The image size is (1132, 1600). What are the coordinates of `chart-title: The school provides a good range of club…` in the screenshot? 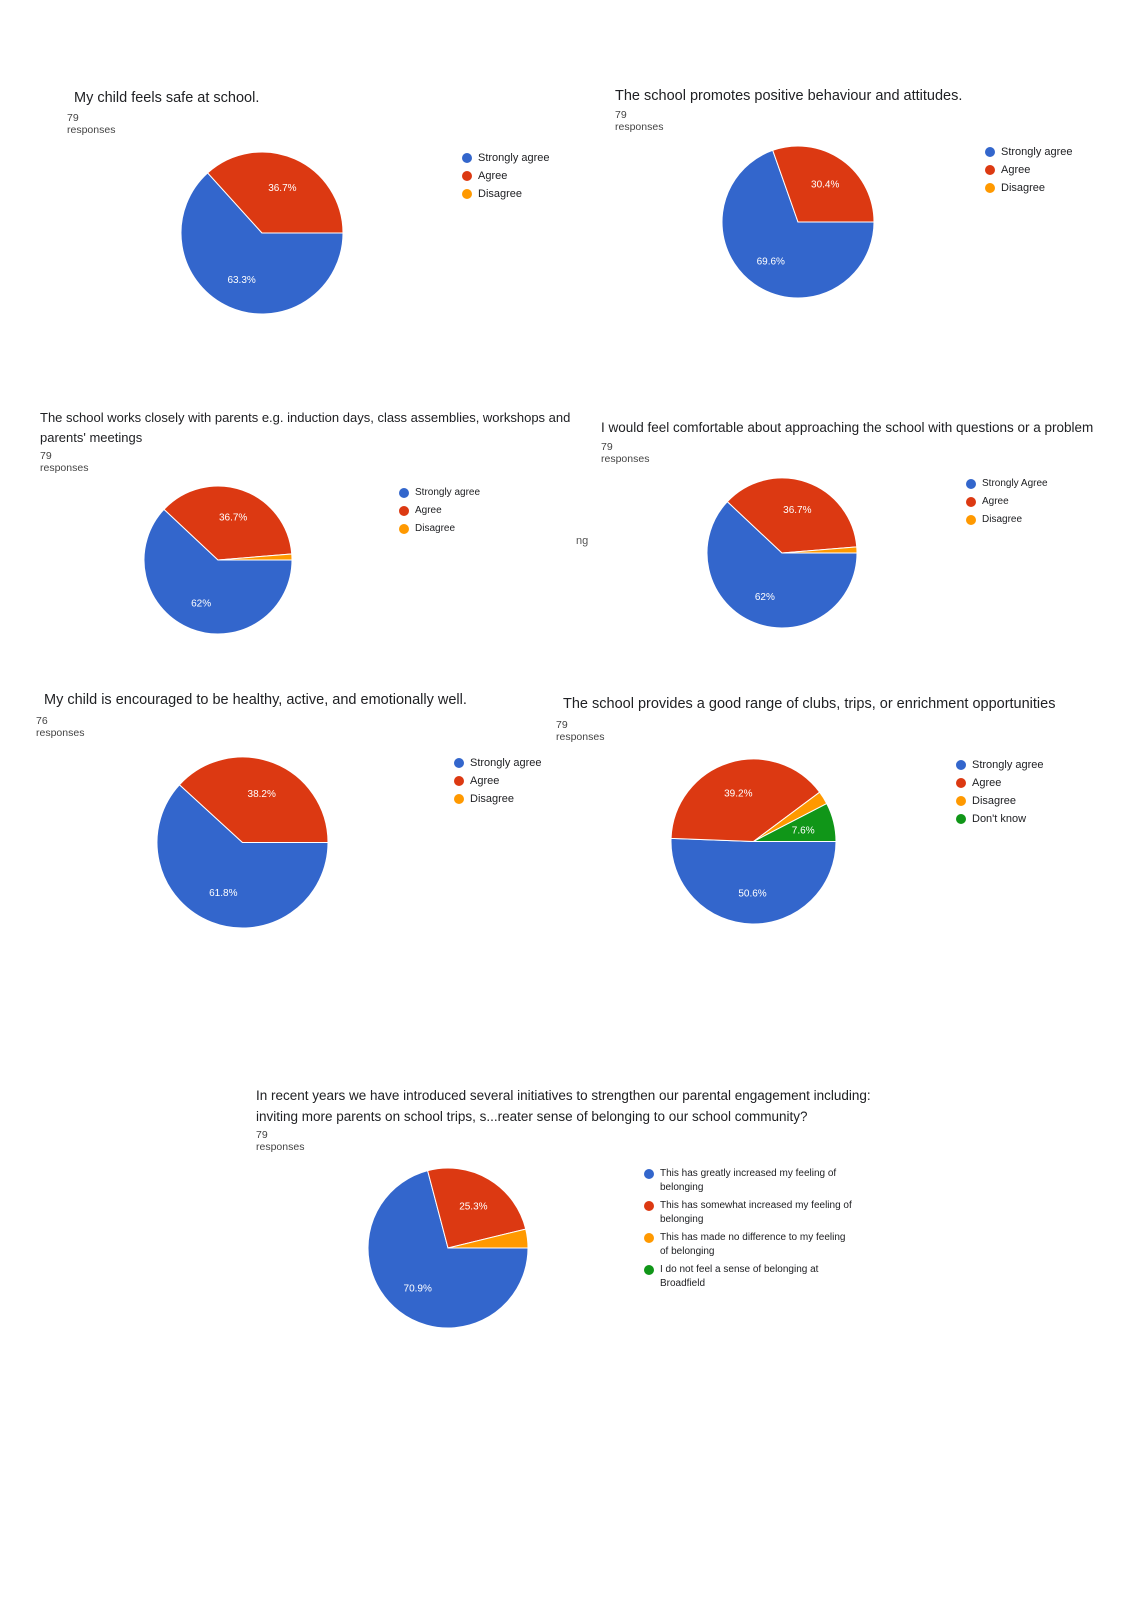 It's located at (809, 704).